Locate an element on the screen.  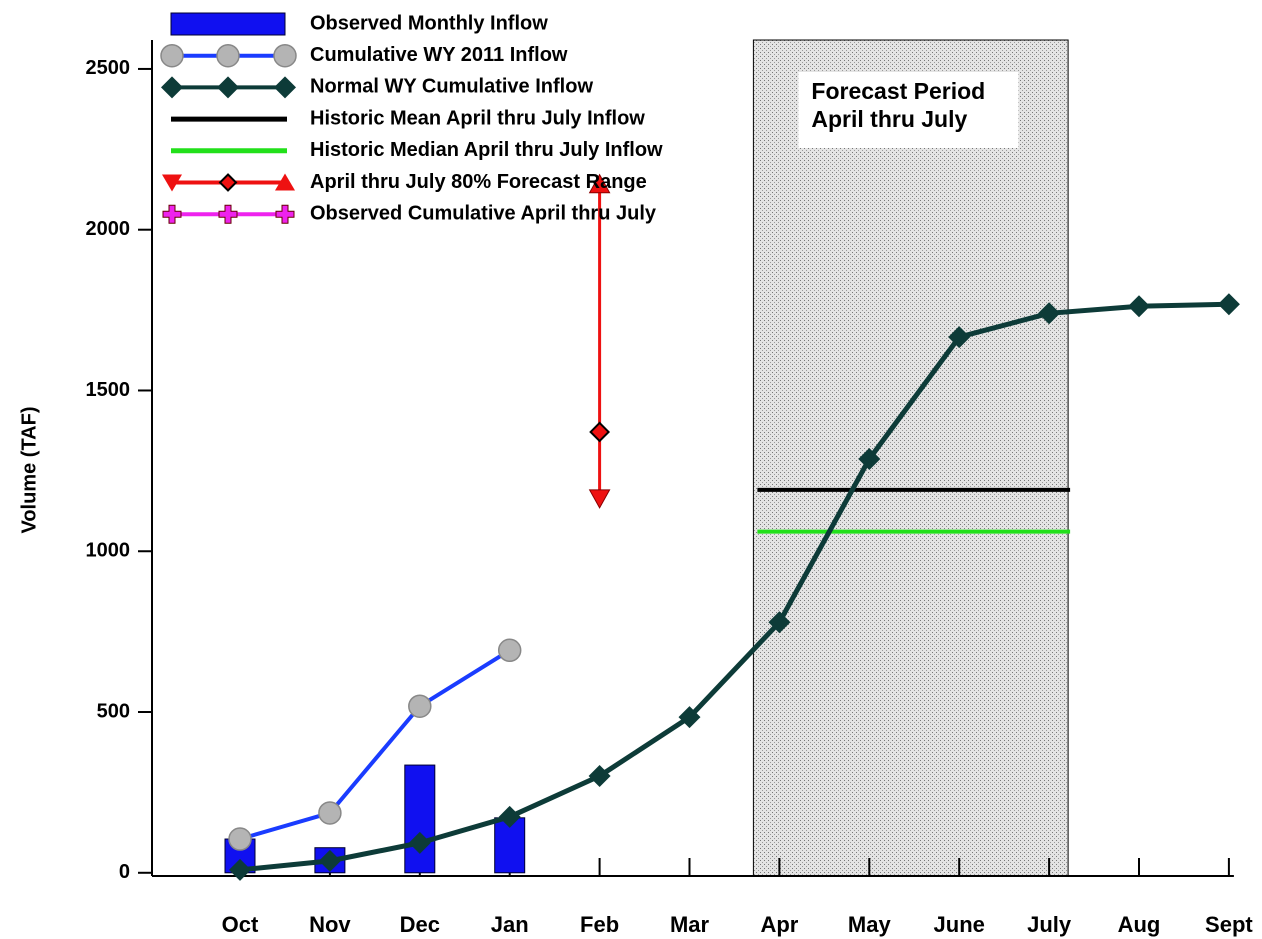
legend-item: Normal WY Cumulative Inflow is located at coordinates (377, 87).